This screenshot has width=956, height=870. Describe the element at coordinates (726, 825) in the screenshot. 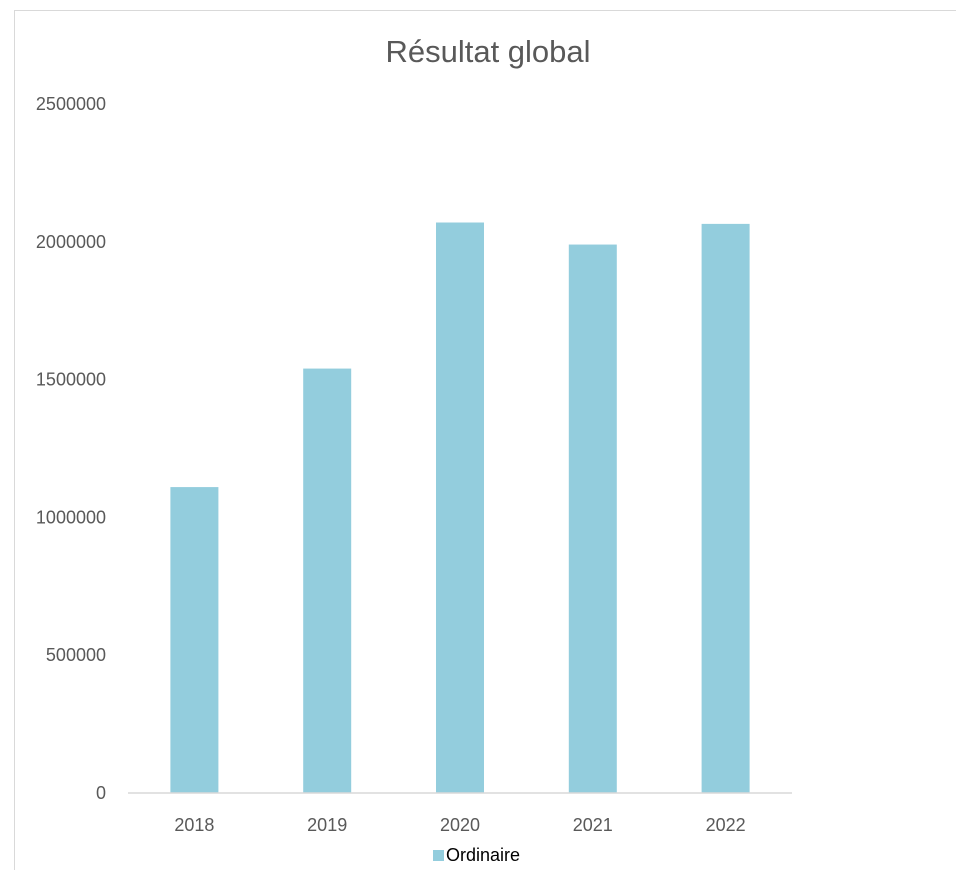

I see `x-tick-label: 2022` at that location.